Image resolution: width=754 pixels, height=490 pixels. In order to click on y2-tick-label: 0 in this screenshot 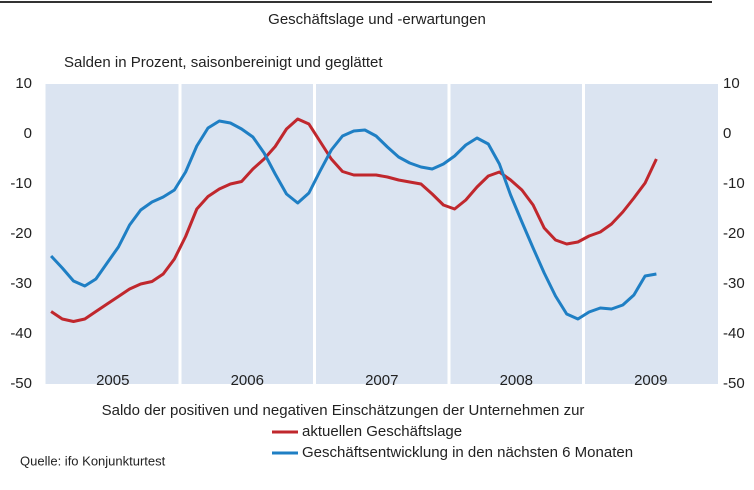, I will do `click(727, 133)`.